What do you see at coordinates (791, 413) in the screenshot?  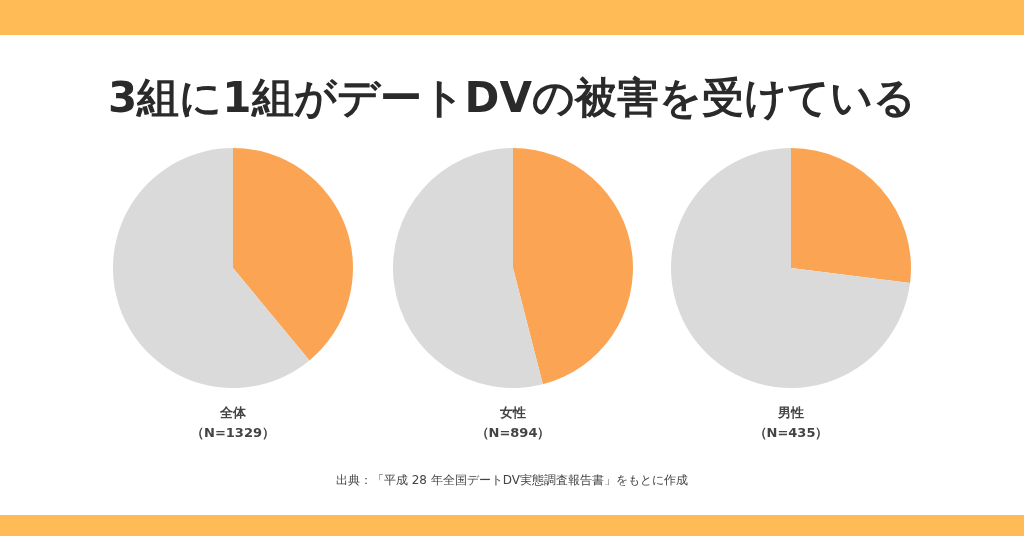 I see `text: 男性` at bounding box center [791, 413].